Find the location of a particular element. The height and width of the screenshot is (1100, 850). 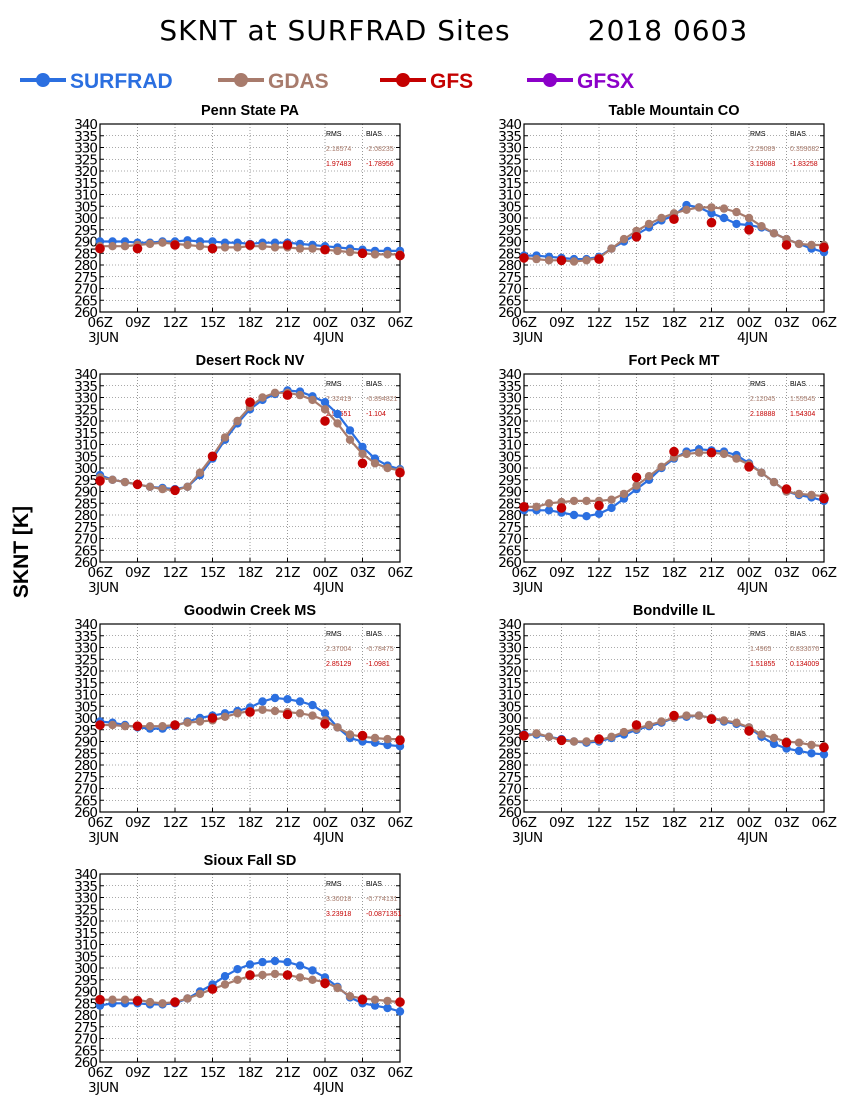

legend-label: SURFRAD is located at coordinates (121, 81).